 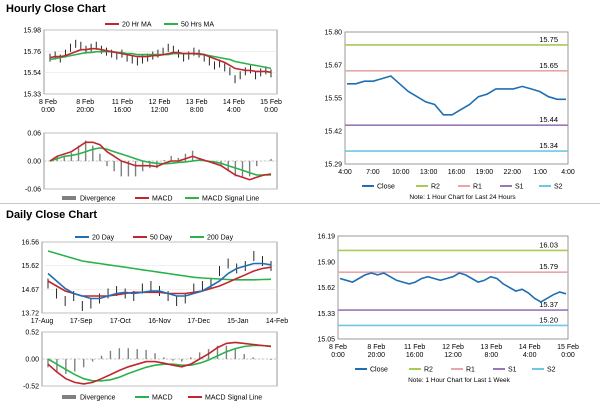 What do you see at coordinates (453, 347) in the screenshot?
I see `daily-levels-x-tick: 12 Feb` at bounding box center [453, 347].